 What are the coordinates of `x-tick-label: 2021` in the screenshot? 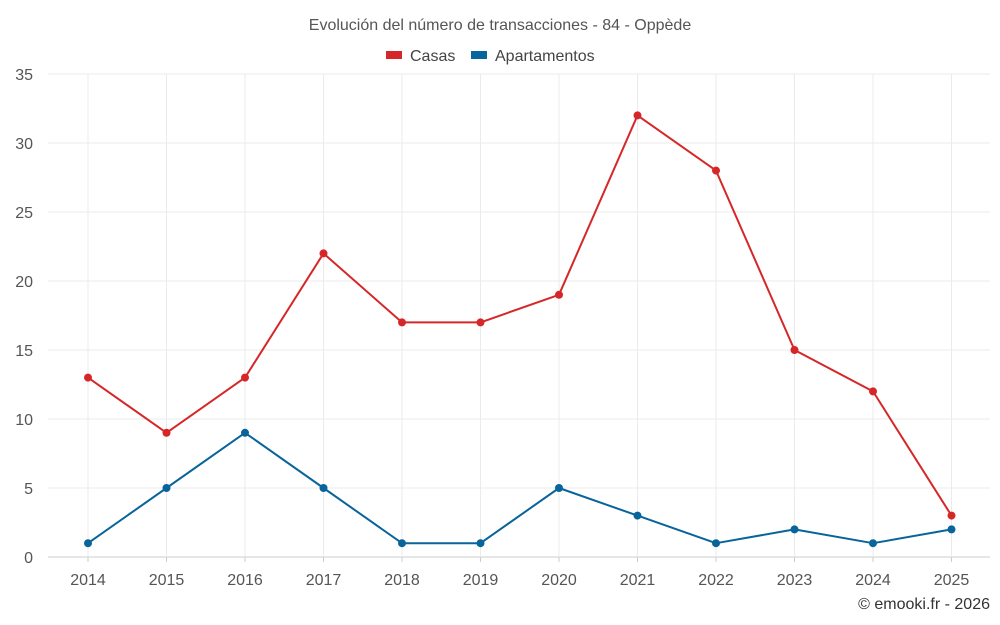 It's located at (638, 580).